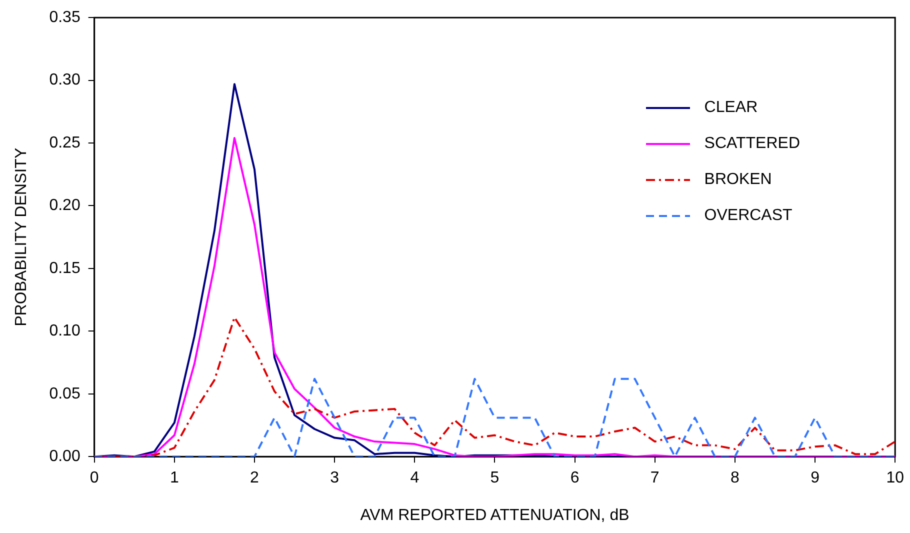 Image resolution: width=910 pixels, height=533 pixels. I want to click on x-axis-title: AVM REPORTED ATTENUATION, dB, so click(495, 515).